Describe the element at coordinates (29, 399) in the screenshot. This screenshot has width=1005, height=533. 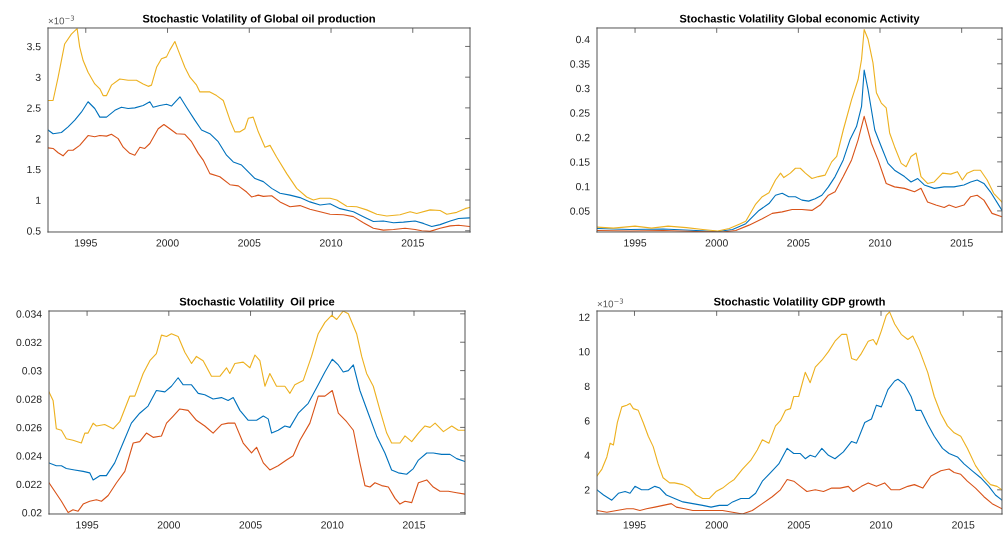
I see `y-tick-label: 0.028` at that location.